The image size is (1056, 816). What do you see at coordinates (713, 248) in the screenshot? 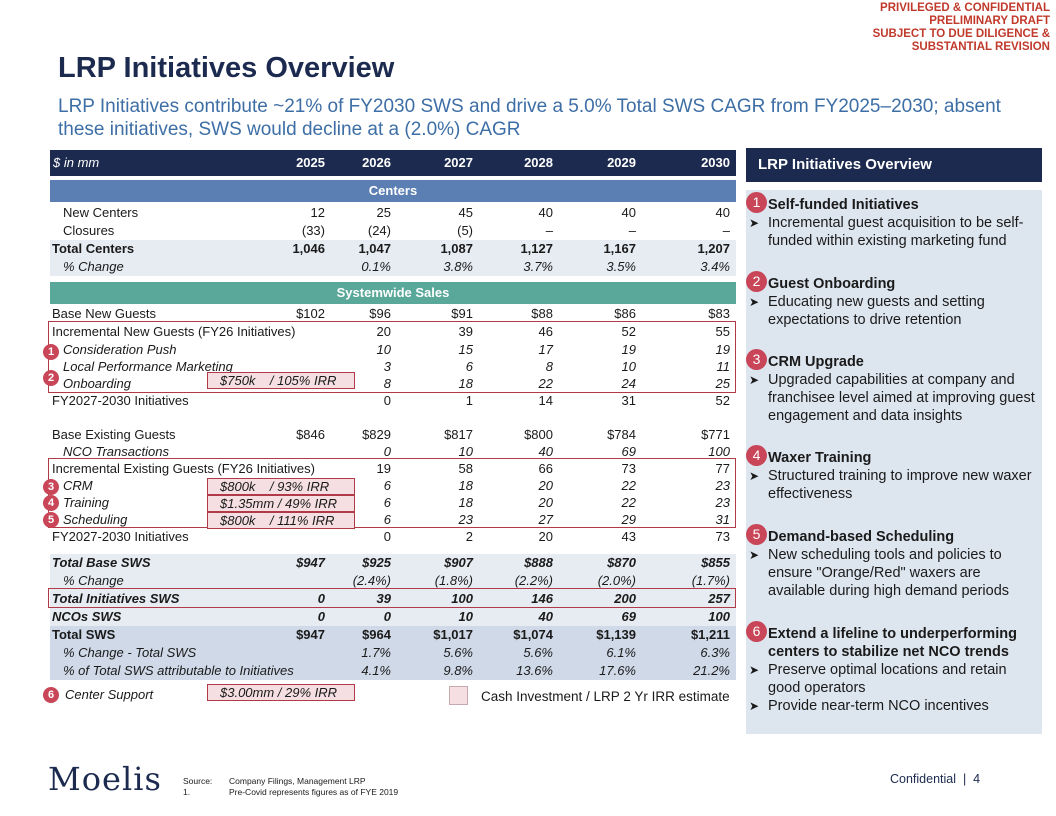
I see `cell-value: 1,207` at bounding box center [713, 248].